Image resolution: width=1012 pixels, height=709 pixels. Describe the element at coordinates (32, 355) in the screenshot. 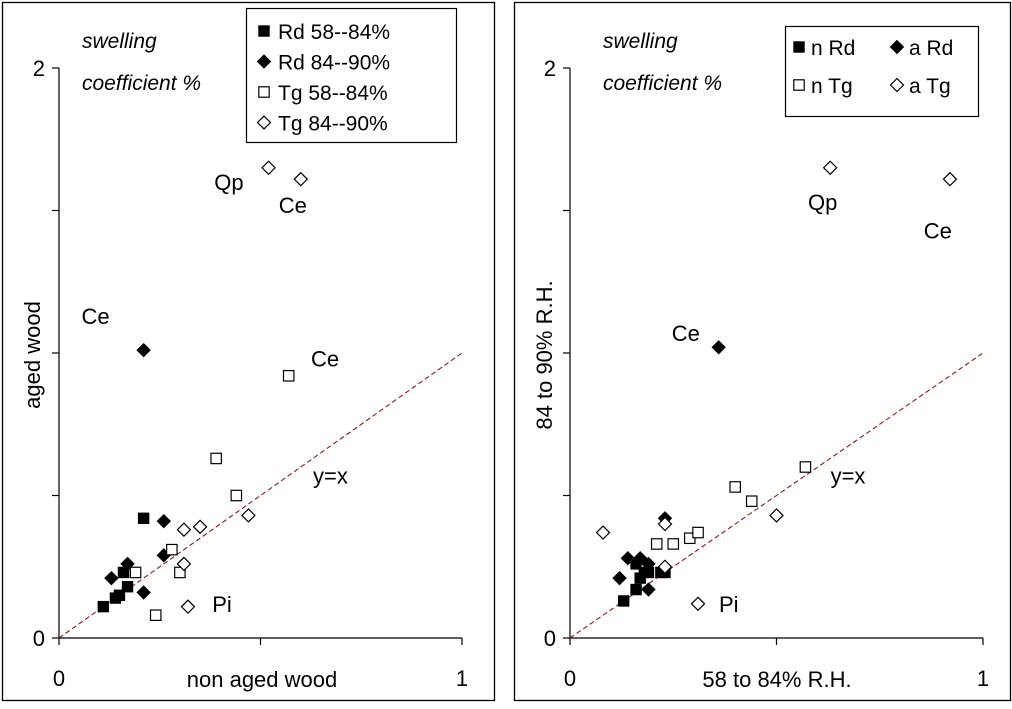

I see `y-axis-label: aged wood` at that location.